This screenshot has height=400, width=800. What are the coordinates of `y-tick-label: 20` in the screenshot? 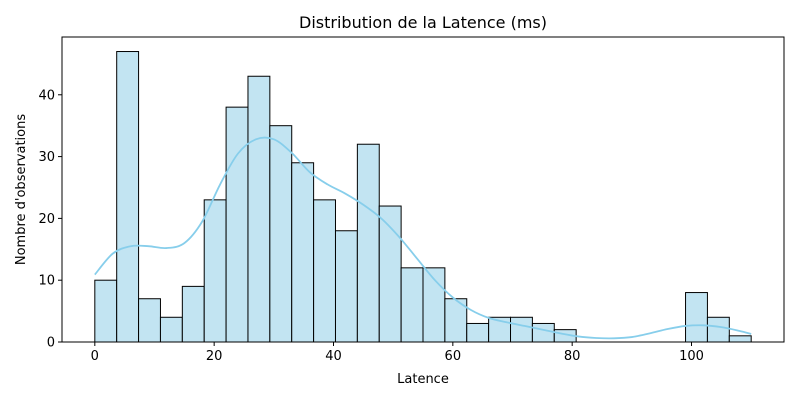 It's located at (46, 219).